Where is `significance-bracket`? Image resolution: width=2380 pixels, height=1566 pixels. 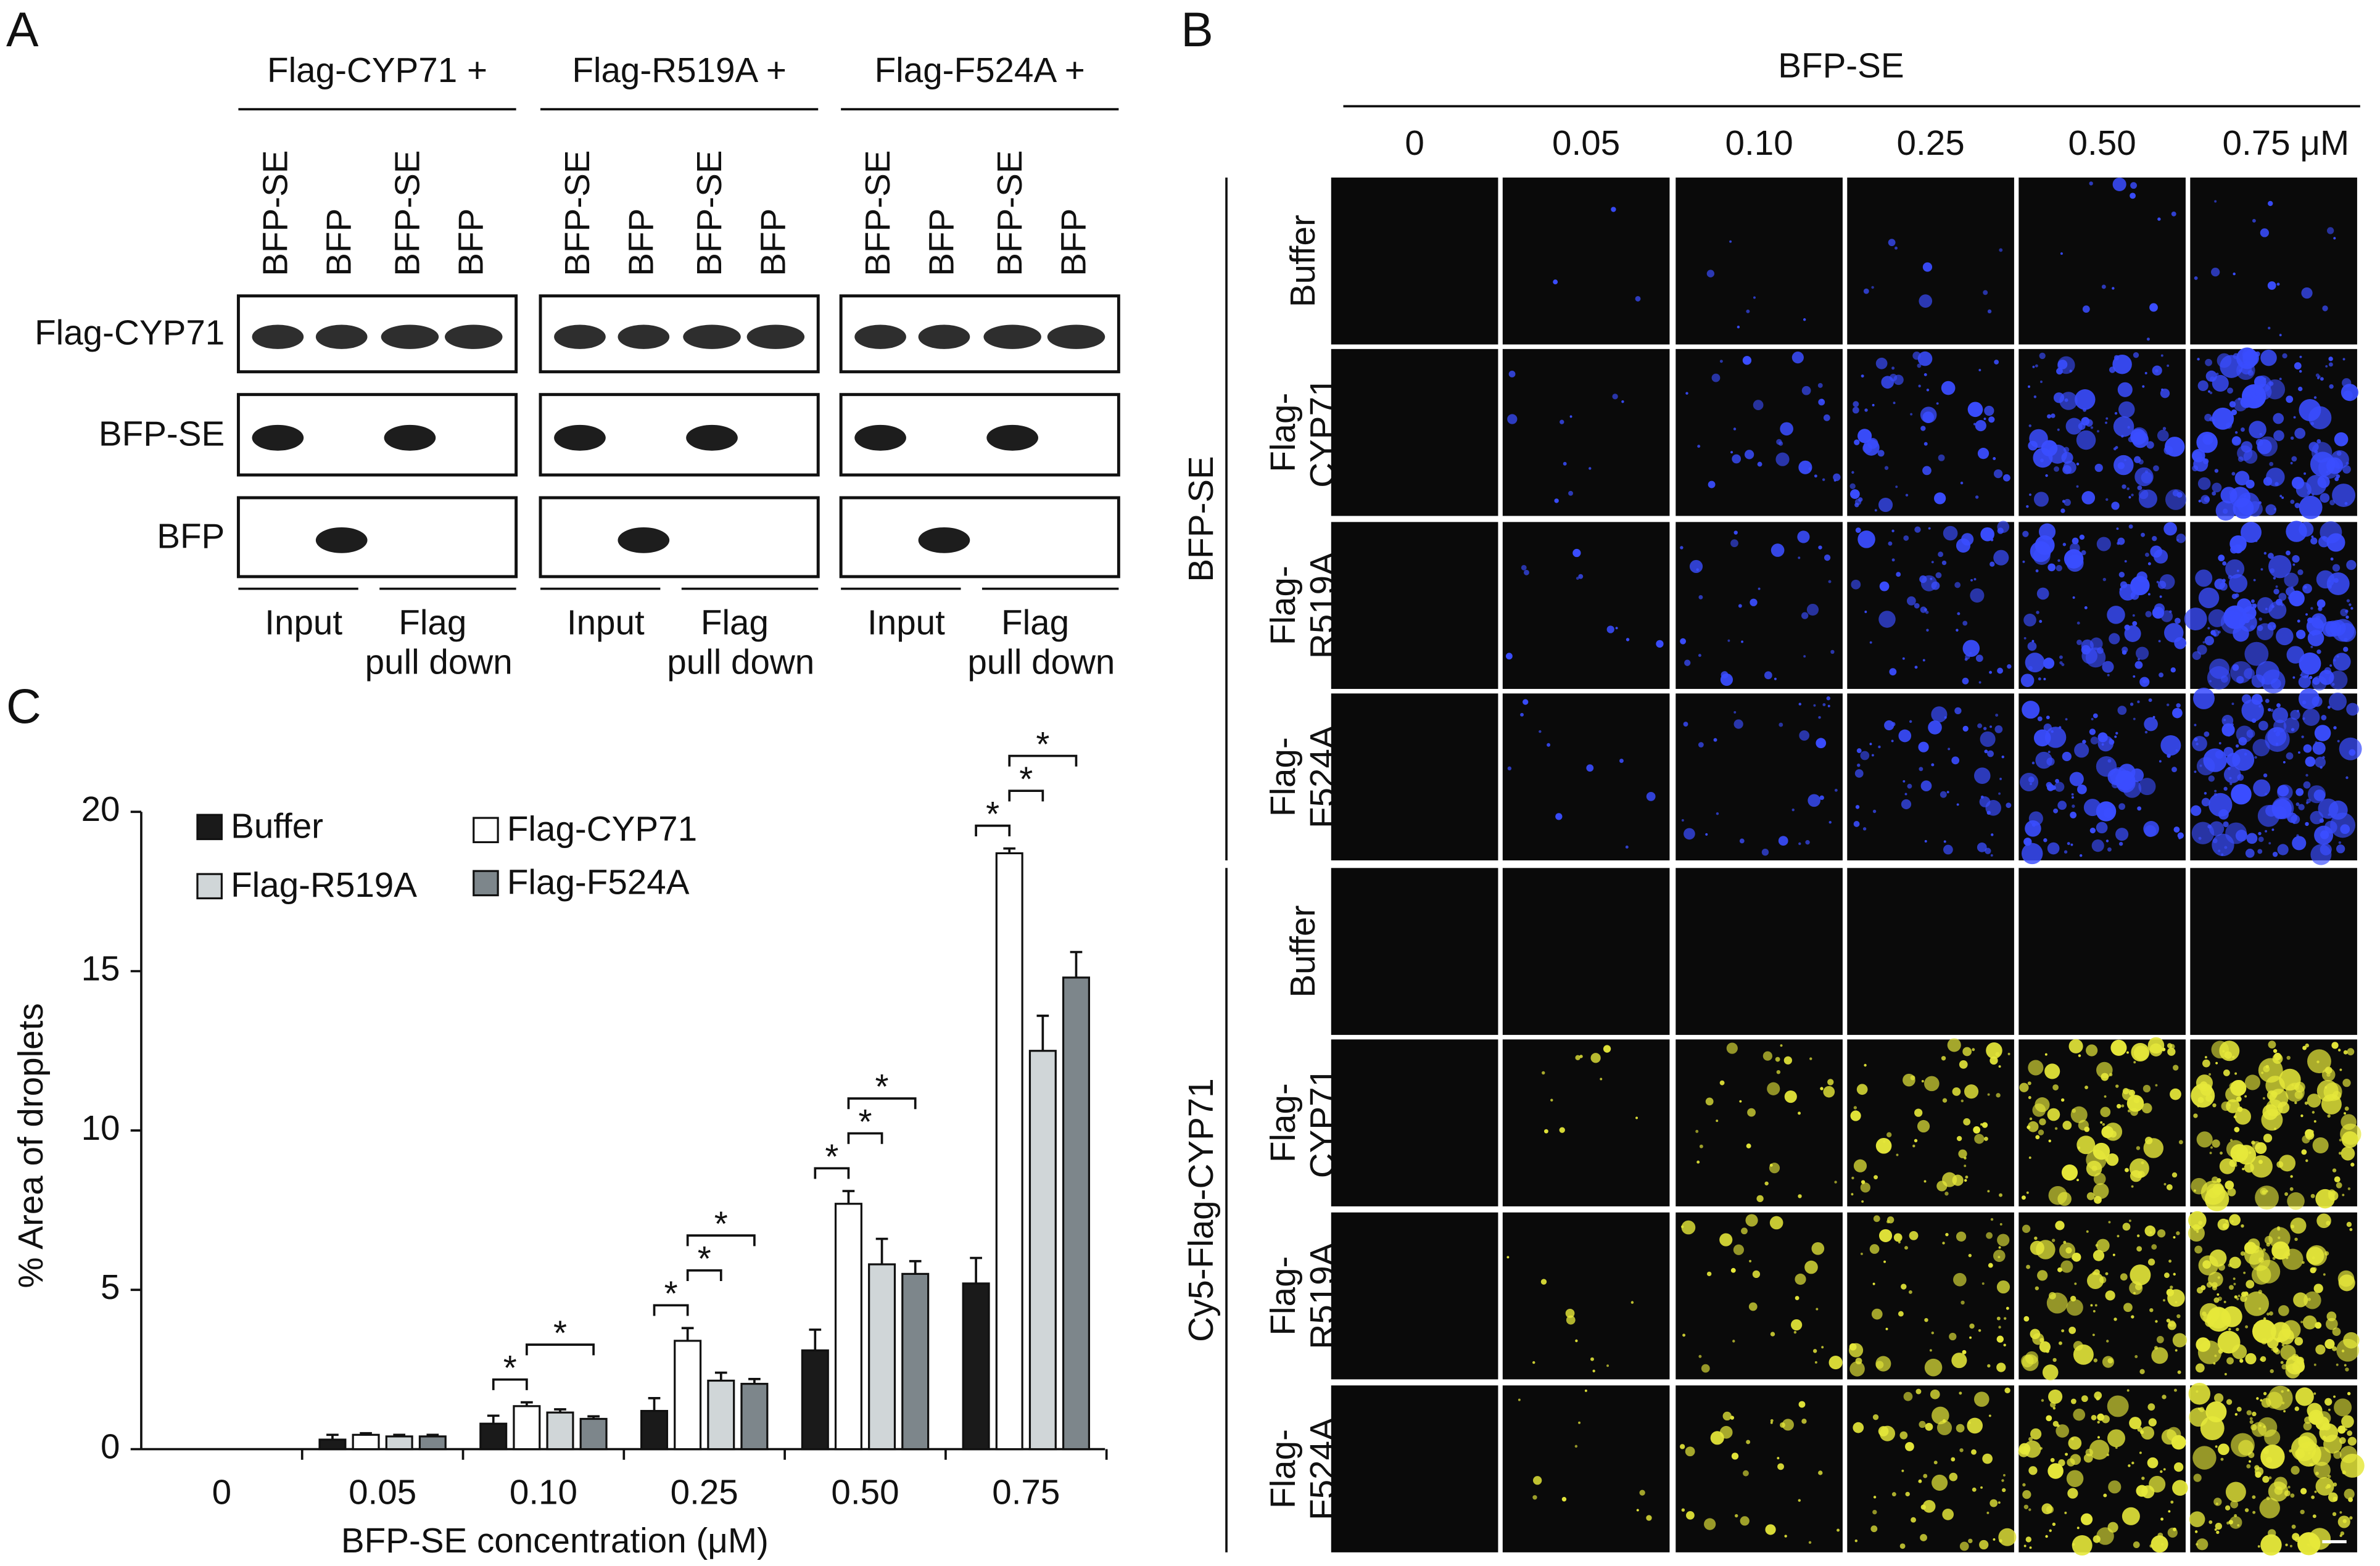 significance-bracket is located at coordinates (721, 1240).